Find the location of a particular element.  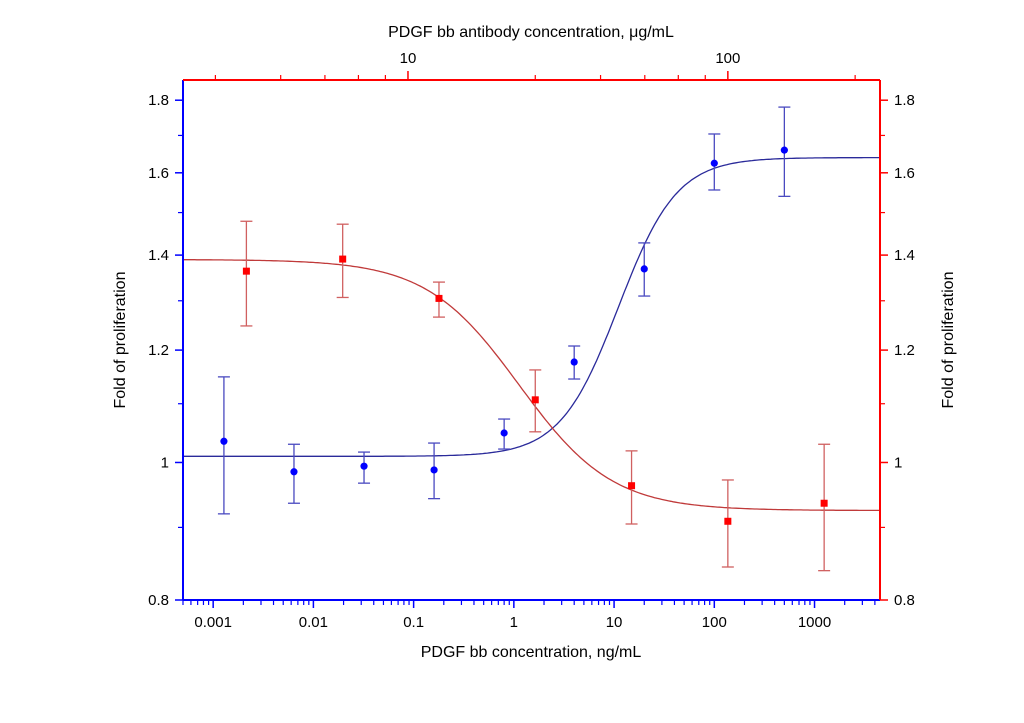

y-left-tick-label: 1.8 is located at coordinates (158, 100).